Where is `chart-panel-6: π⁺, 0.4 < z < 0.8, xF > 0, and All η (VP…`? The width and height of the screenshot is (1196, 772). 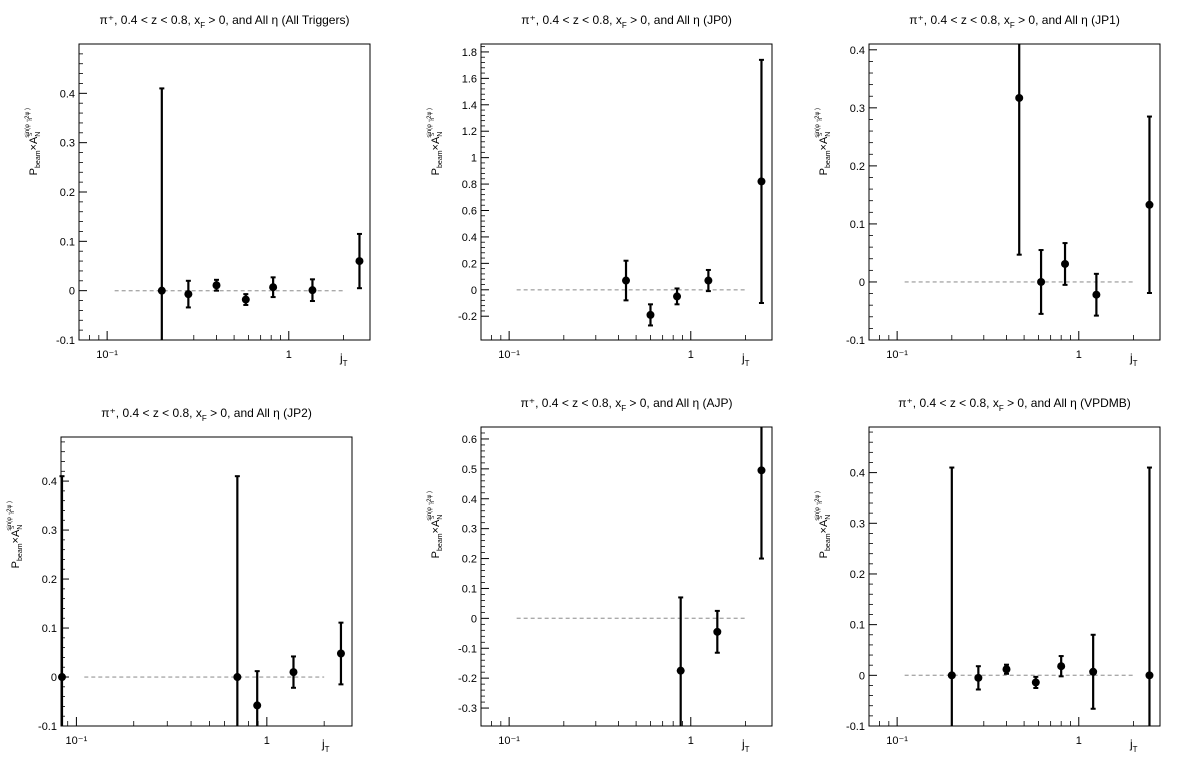 chart-panel-6: π⁺, 0.4 < z < 0.8, xF > 0, and All η (VP… is located at coordinates (988, 575).